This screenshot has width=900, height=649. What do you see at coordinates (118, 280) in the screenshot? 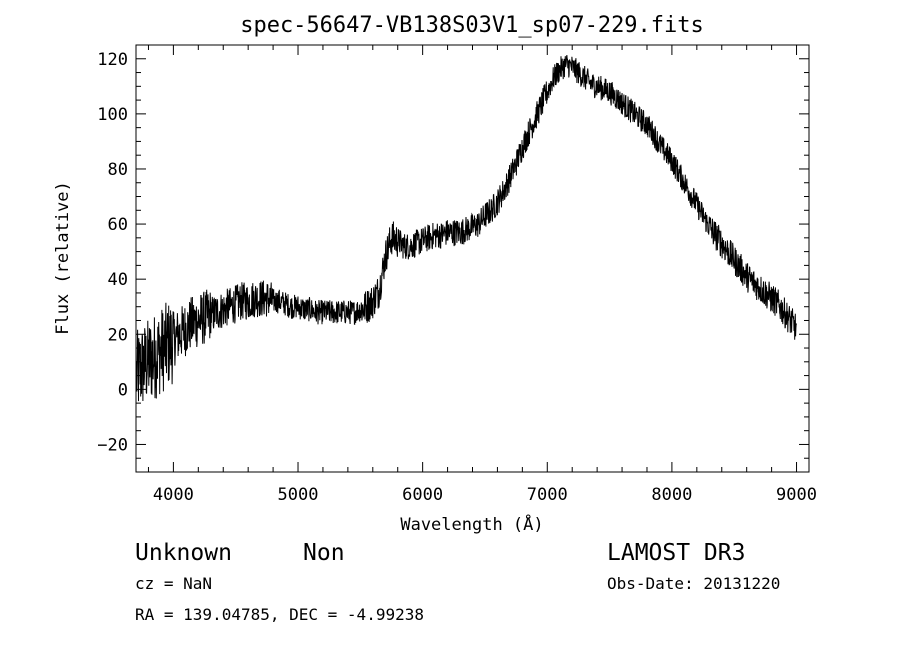
I see `y-tick-label: 40` at bounding box center [118, 280].